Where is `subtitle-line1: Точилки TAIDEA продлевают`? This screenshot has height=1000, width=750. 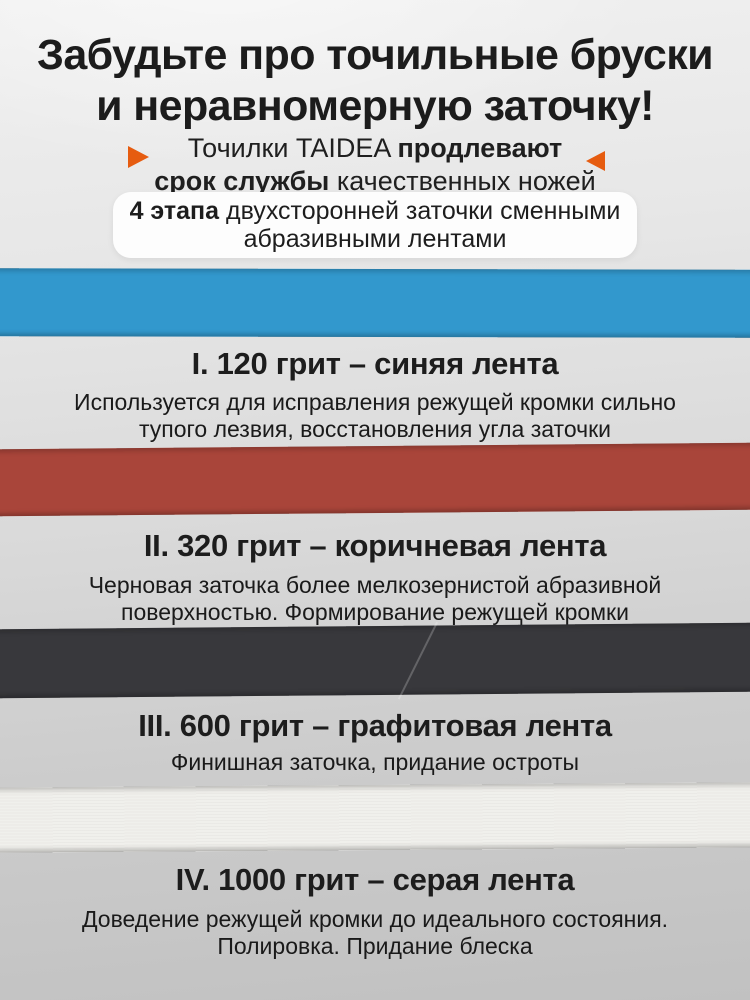 subtitle-line1: Точилки TAIDEA продлевают is located at coordinates (375, 148).